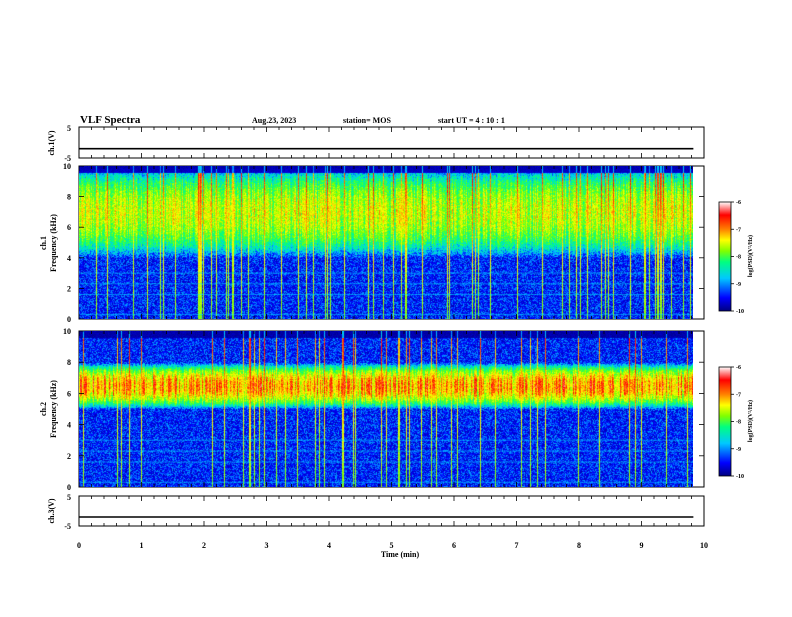 The width and height of the screenshot is (792, 617). Describe the element at coordinates (69, 227) in the screenshot. I see `ch1-freq-tick-label: 6` at that location.